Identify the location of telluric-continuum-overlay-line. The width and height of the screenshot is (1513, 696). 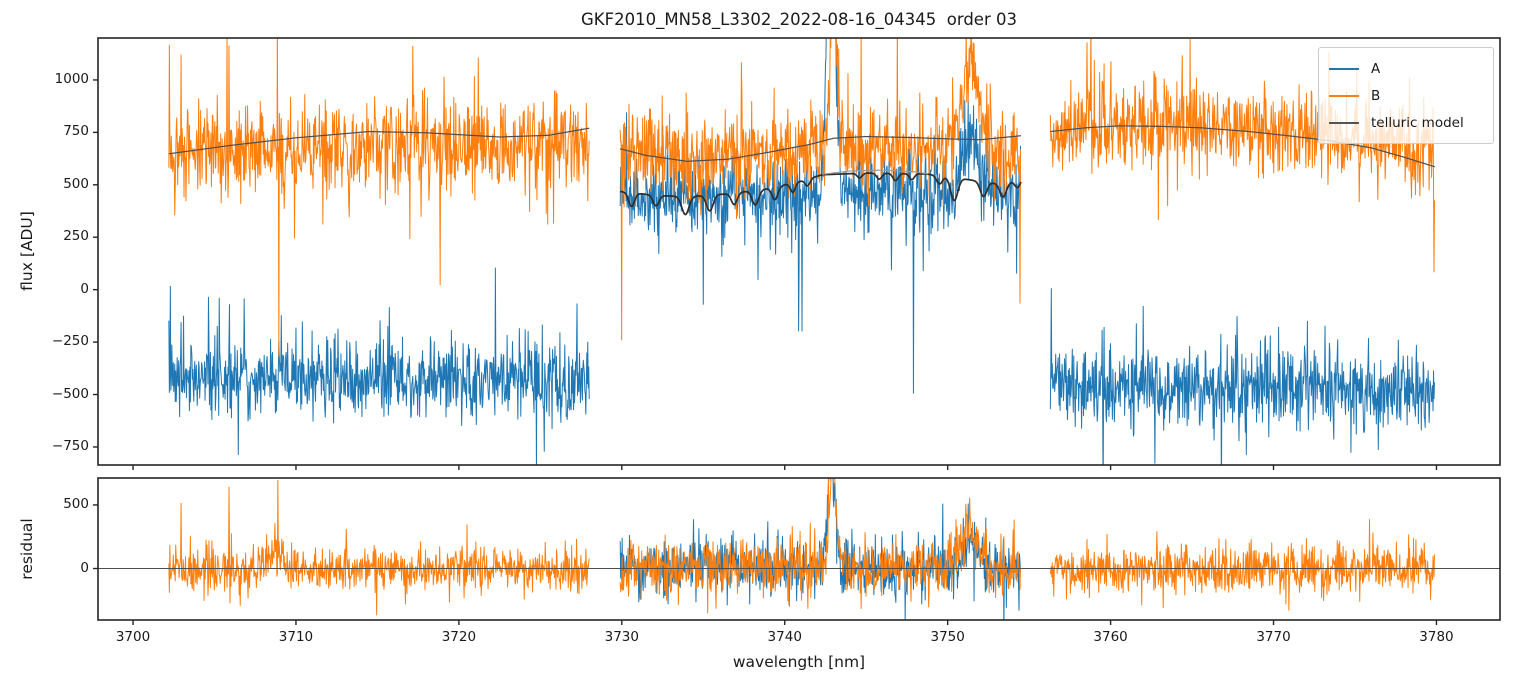
(875, 172).